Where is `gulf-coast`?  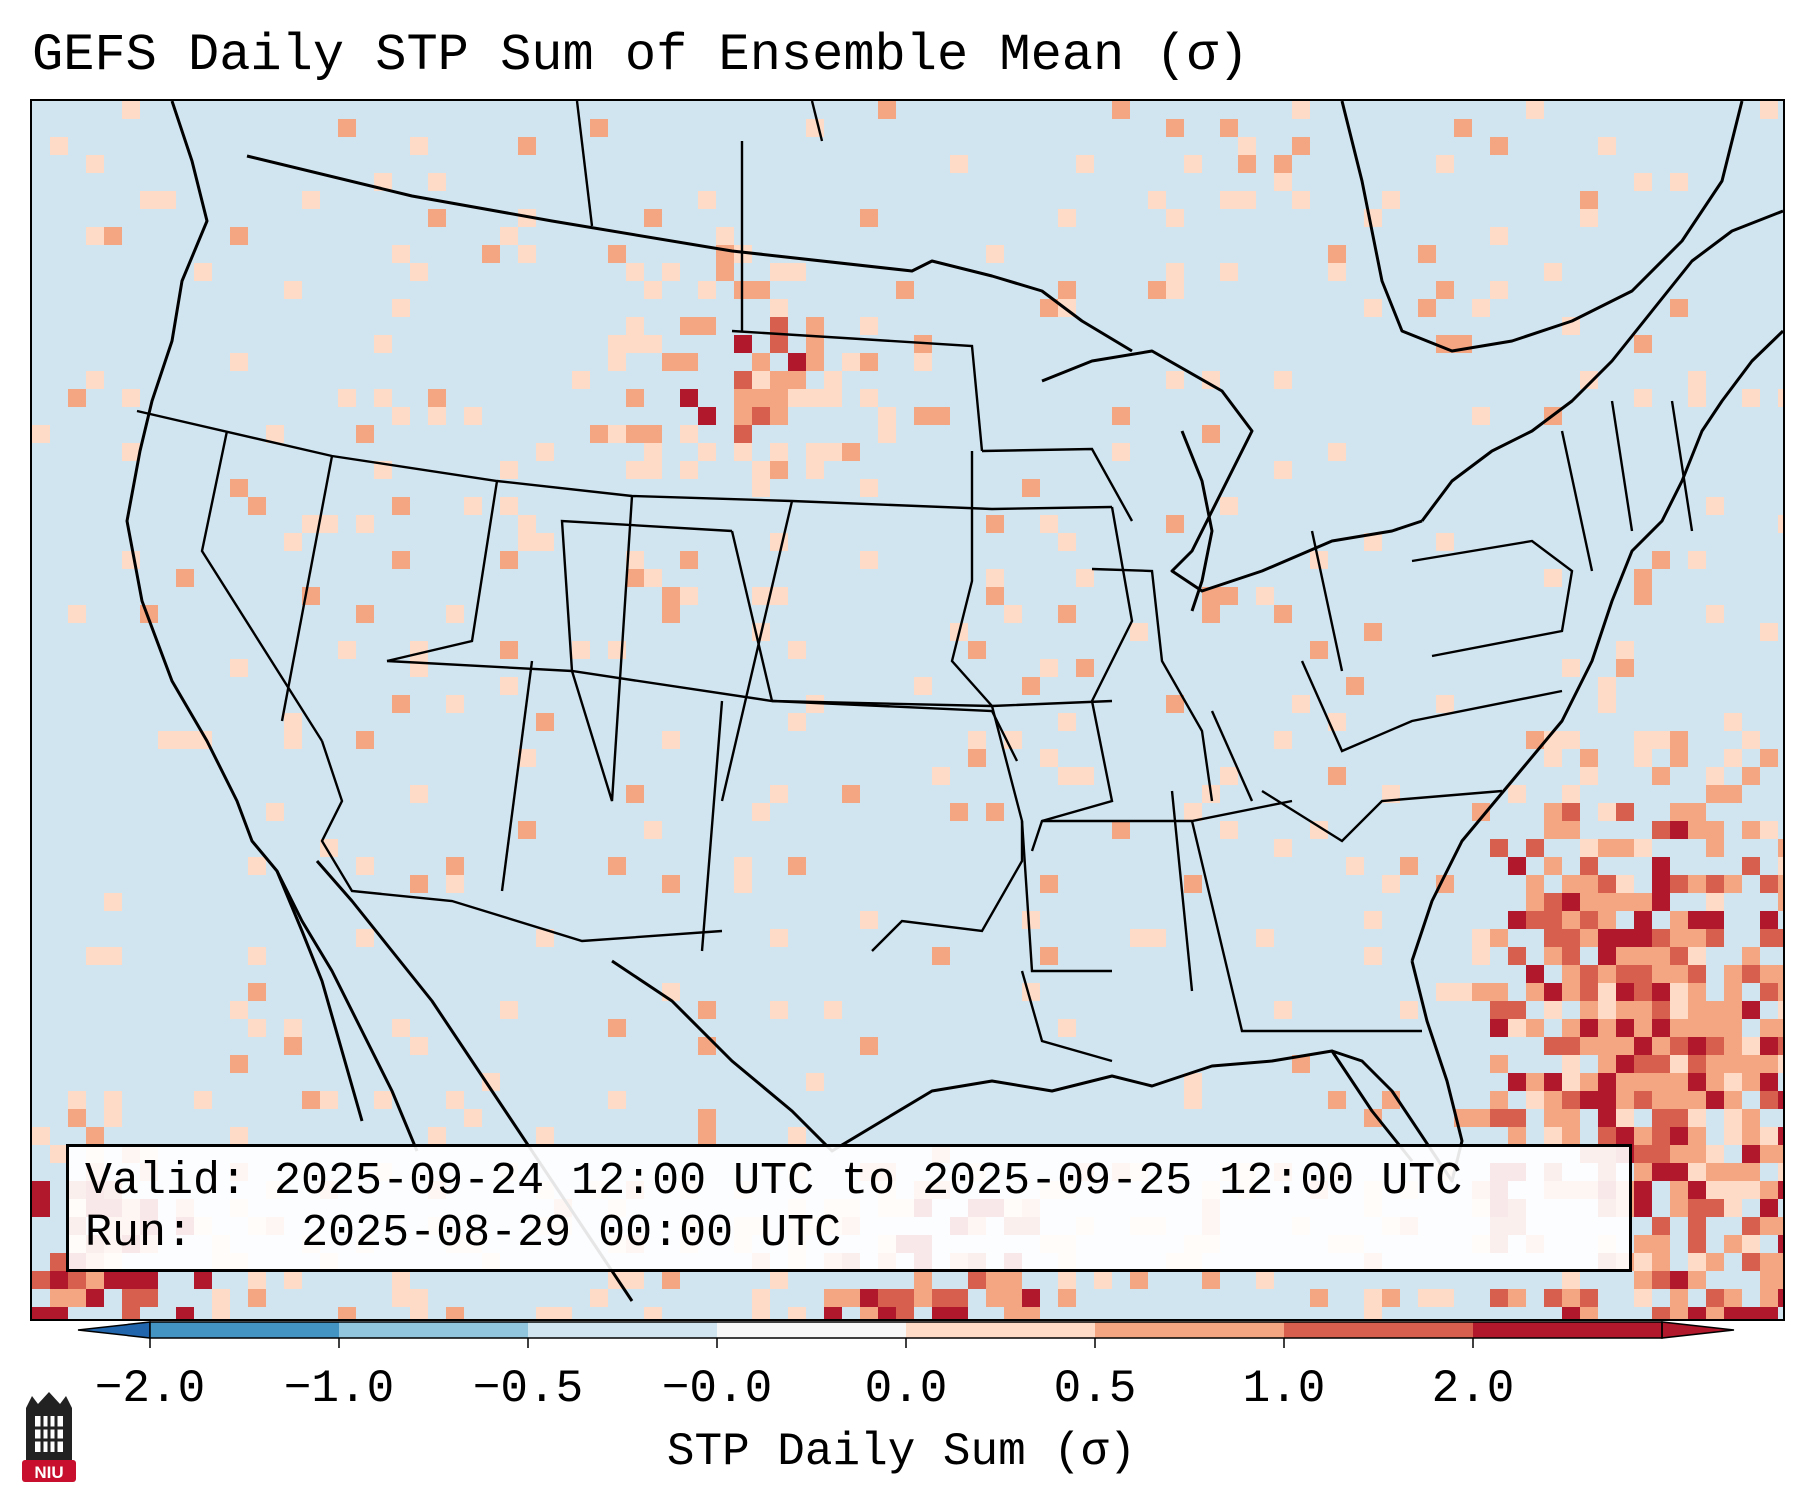
gulf-coast is located at coordinates (1012, 1060).